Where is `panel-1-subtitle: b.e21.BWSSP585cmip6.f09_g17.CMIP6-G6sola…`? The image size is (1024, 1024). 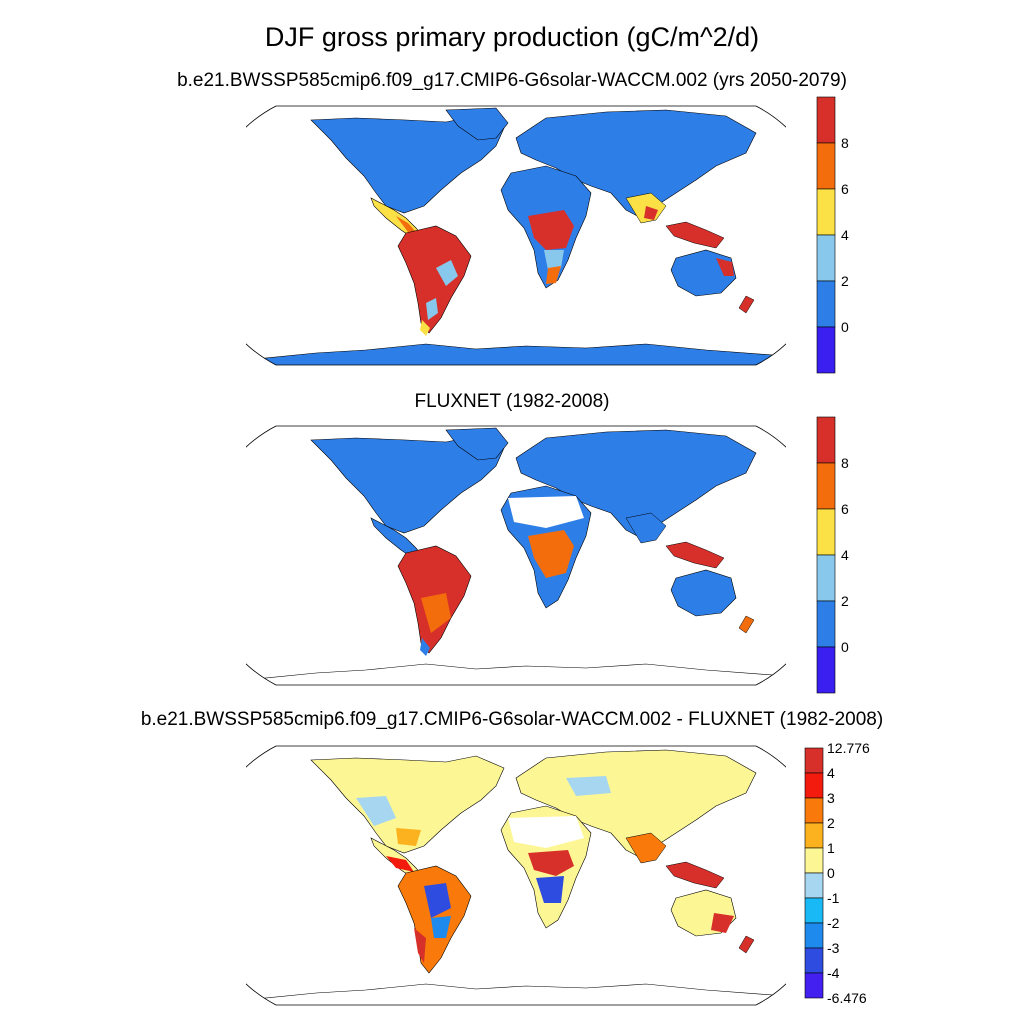
panel-1-subtitle: b.e21.BWSSP585cmip6.f09_g17.CMIP6-G6sola… is located at coordinates (512, 80).